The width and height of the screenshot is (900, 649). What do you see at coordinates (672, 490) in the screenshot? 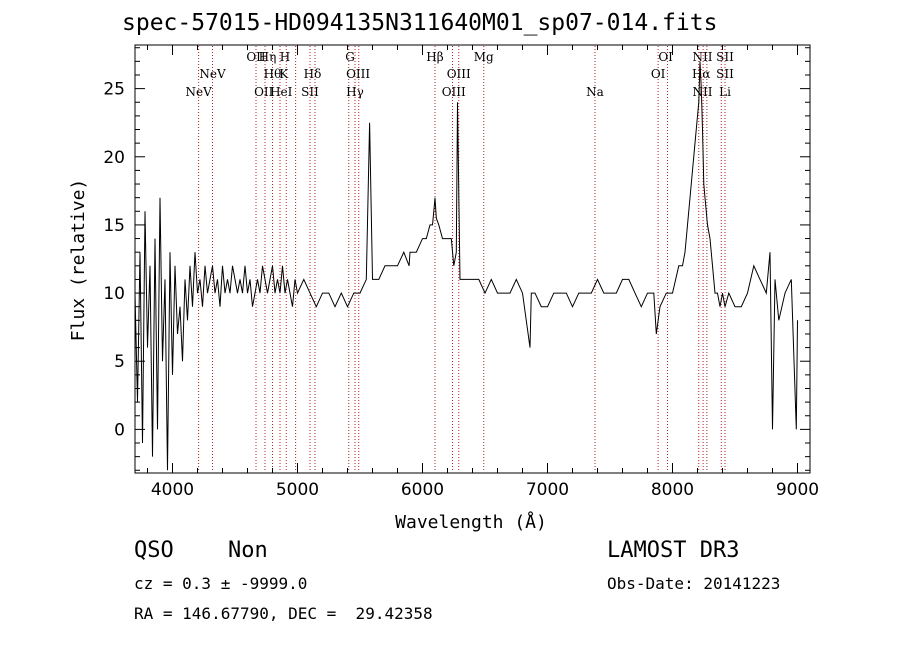
I see `x-tick-label: 8000` at bounding box center [672, 490].